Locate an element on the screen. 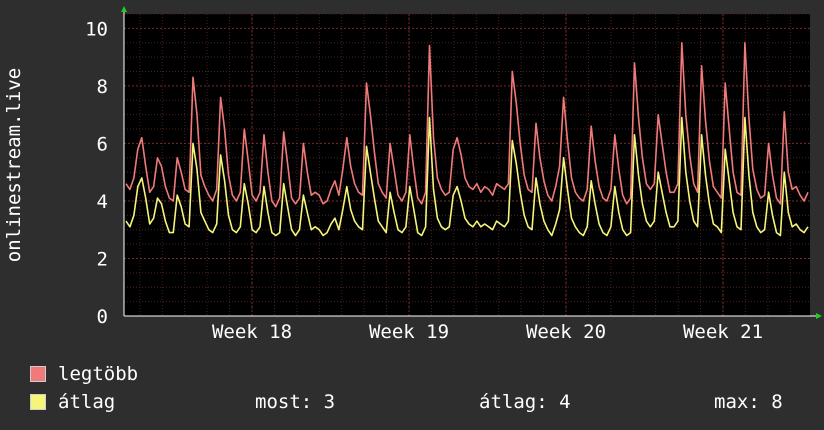 This screenshot has height=430, width=824. y-tick-labels: 0 2 4 6 8 10 is located at coordinates (96, 173).